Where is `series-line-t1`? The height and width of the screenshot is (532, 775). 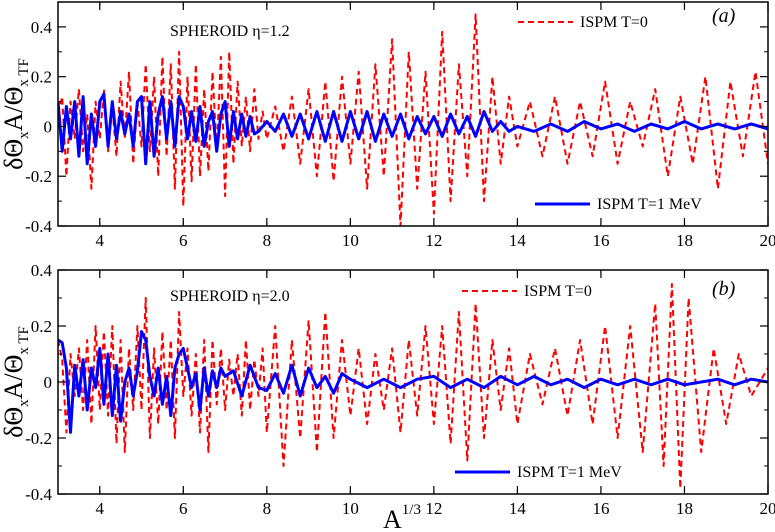
series-line-t1 is located at coordinates (413, 129).